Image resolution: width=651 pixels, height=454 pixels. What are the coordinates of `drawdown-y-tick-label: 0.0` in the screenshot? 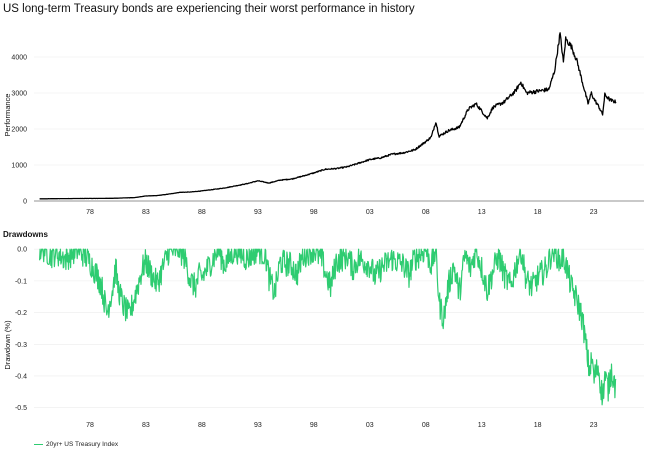 It's located at (22, 250).